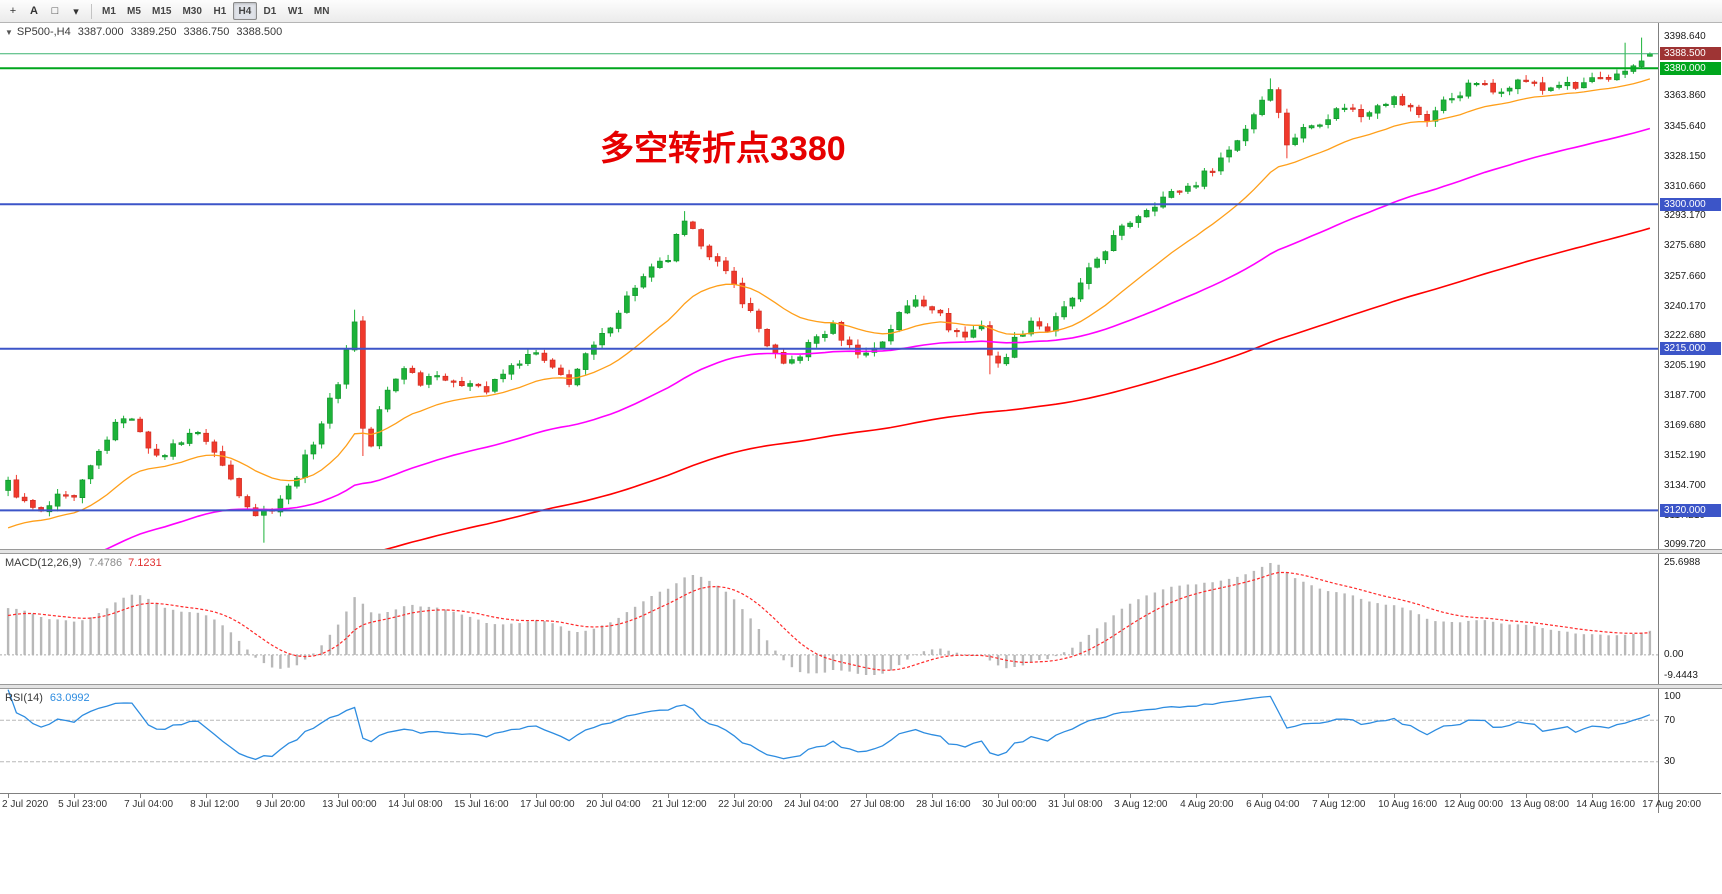 The image size is (1722, 894). I want to click on shapes-icon: □, so click(55, 11).